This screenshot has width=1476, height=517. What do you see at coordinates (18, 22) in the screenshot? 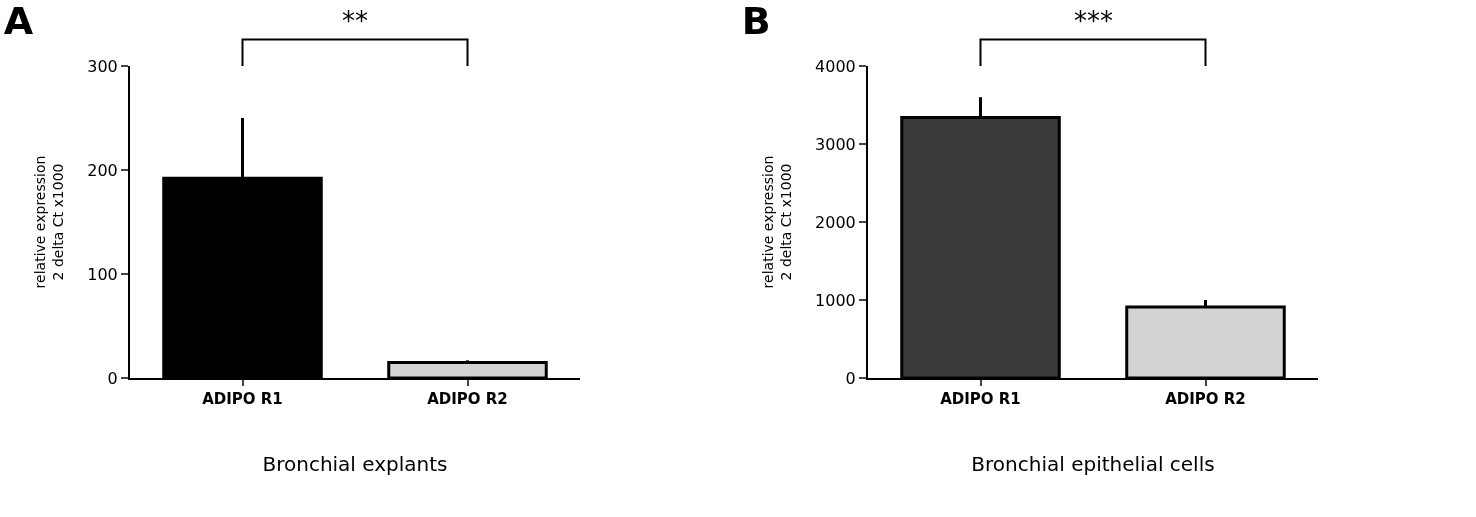
I see `chart-title: A` at bounding box center [18, 22].